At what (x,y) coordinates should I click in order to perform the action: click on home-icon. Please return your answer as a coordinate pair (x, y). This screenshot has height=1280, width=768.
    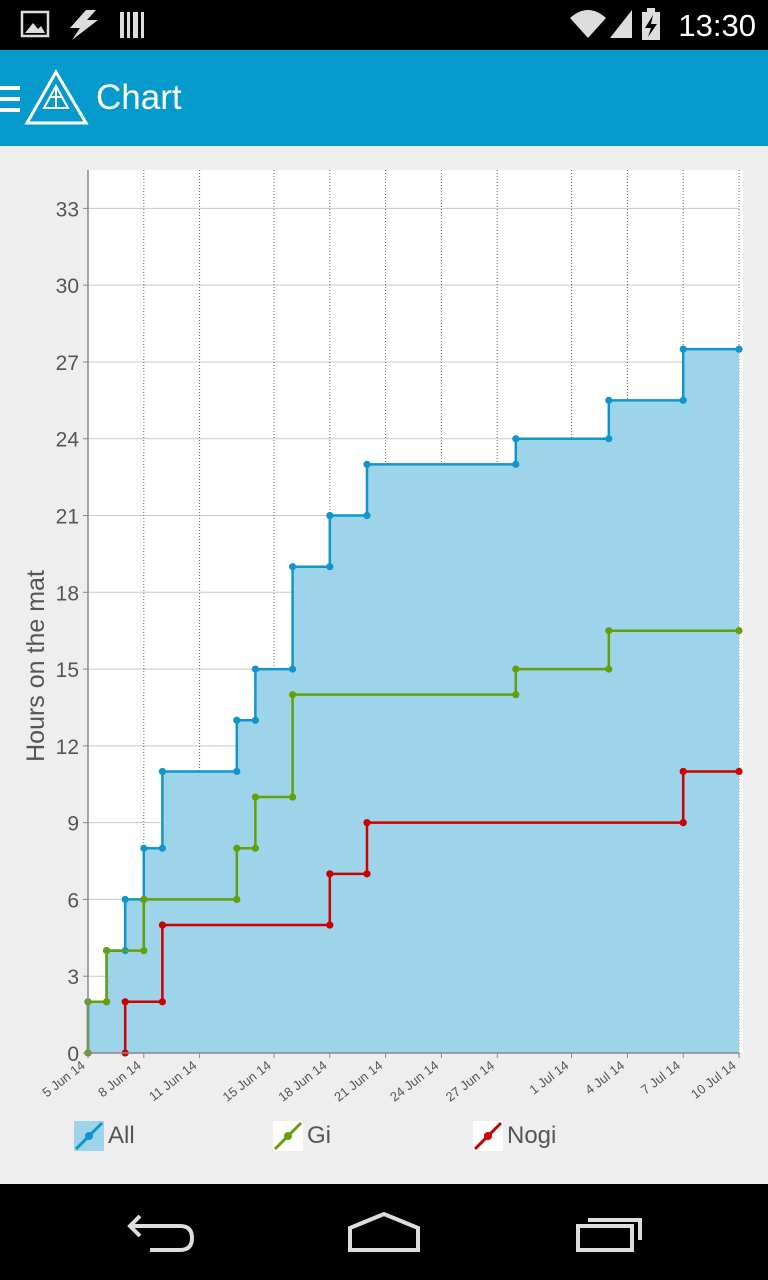
    Looking at the image, I should click on (384, 1231).